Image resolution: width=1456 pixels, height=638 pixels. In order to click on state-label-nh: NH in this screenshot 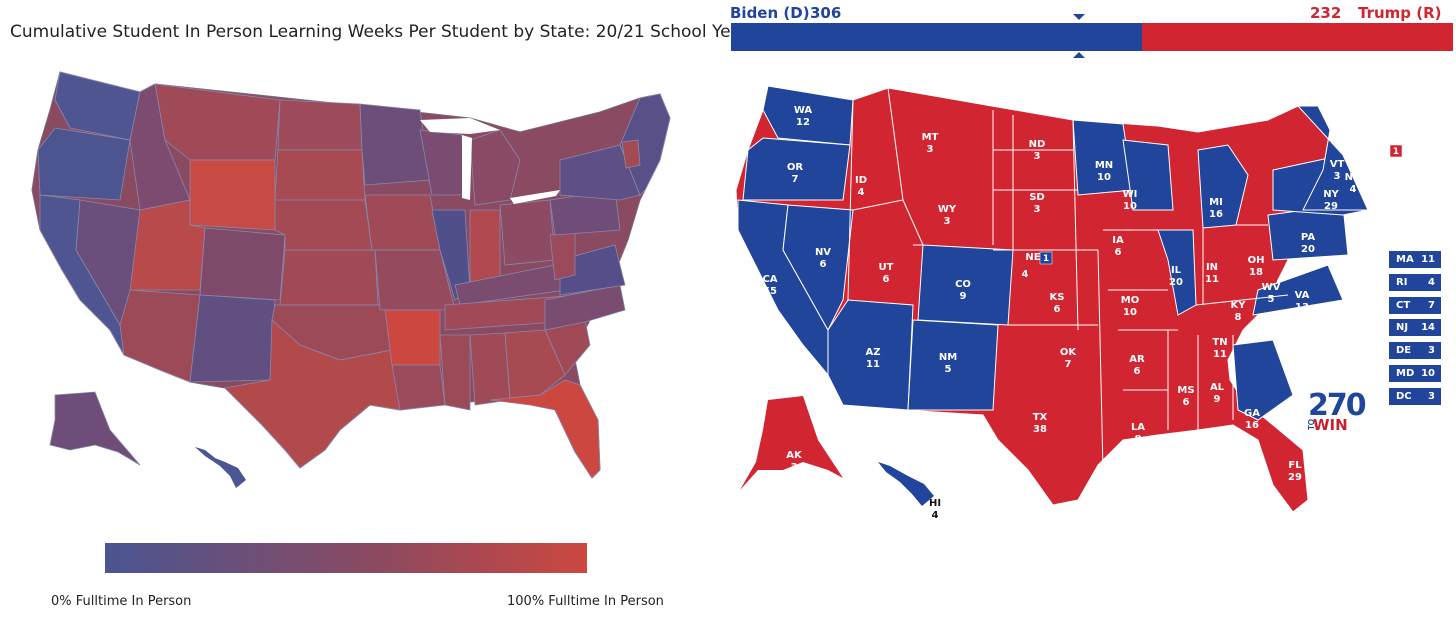, I will do `click(1353, 177)`.